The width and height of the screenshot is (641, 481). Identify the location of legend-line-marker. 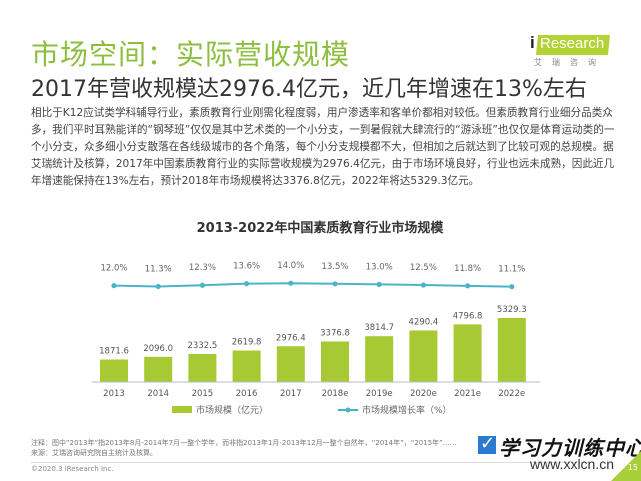
(348, 410).